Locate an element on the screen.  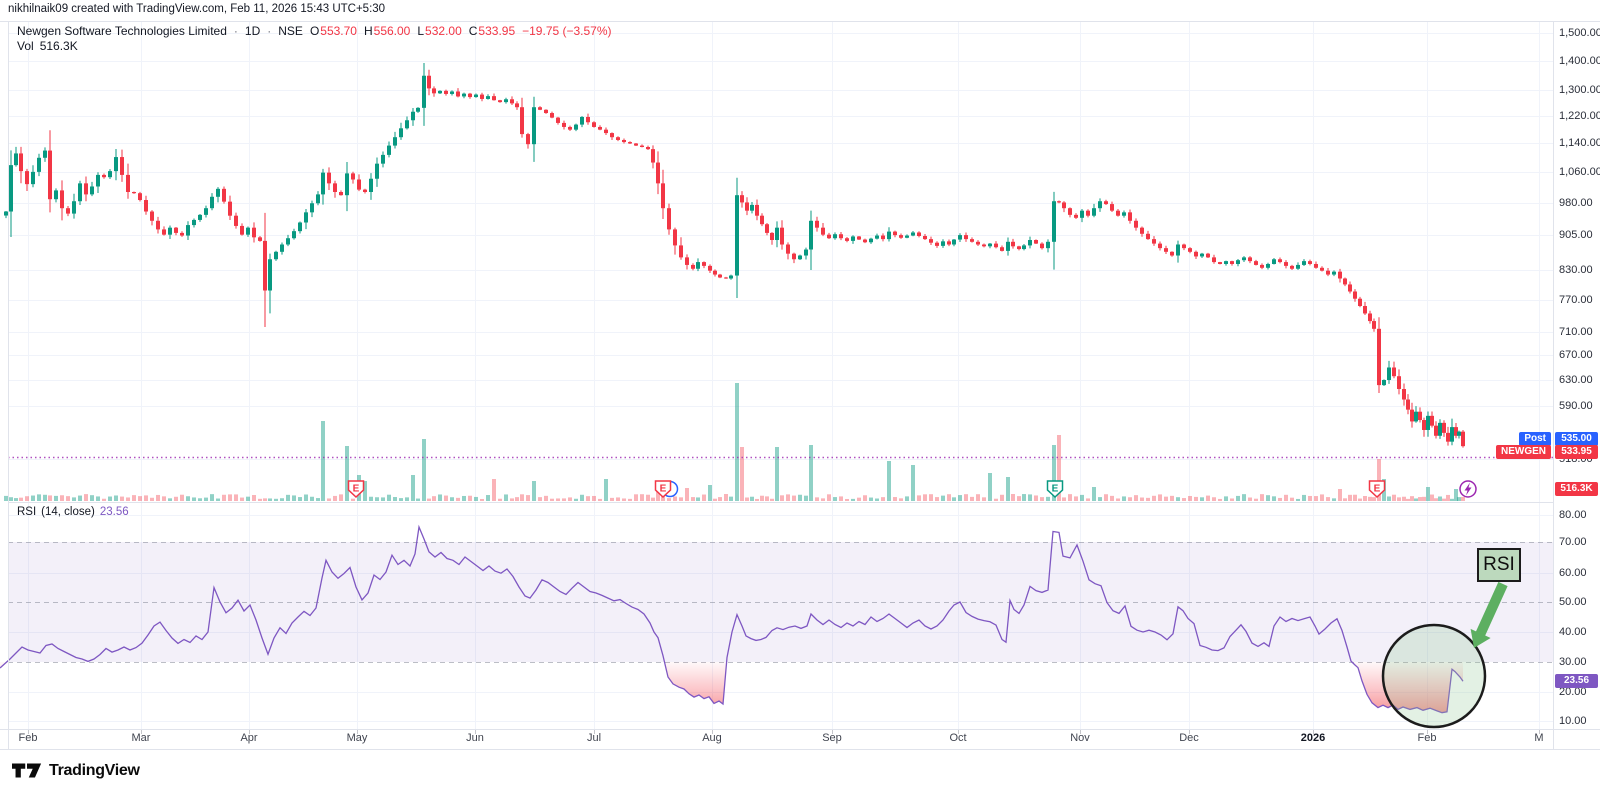
price-tick-label: 1,220.00 is located at coordinates (1579, 116).